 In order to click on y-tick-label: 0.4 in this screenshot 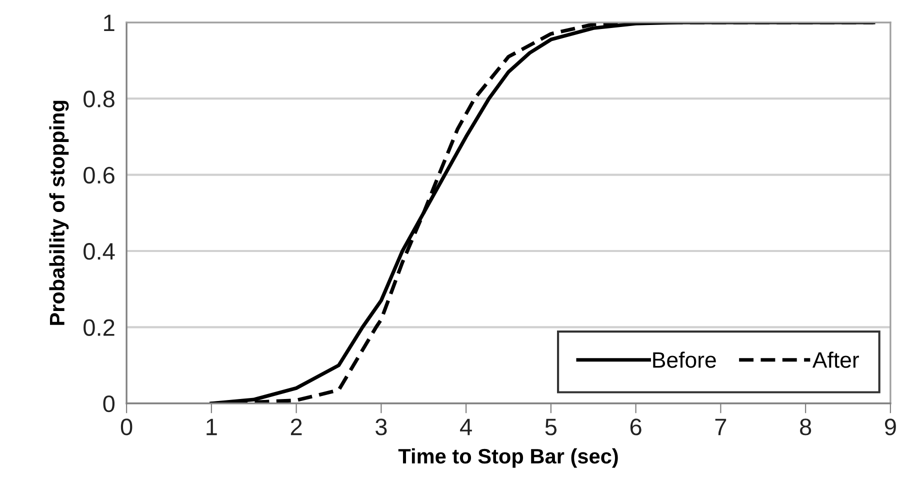, I will do `click(99, 251)`.